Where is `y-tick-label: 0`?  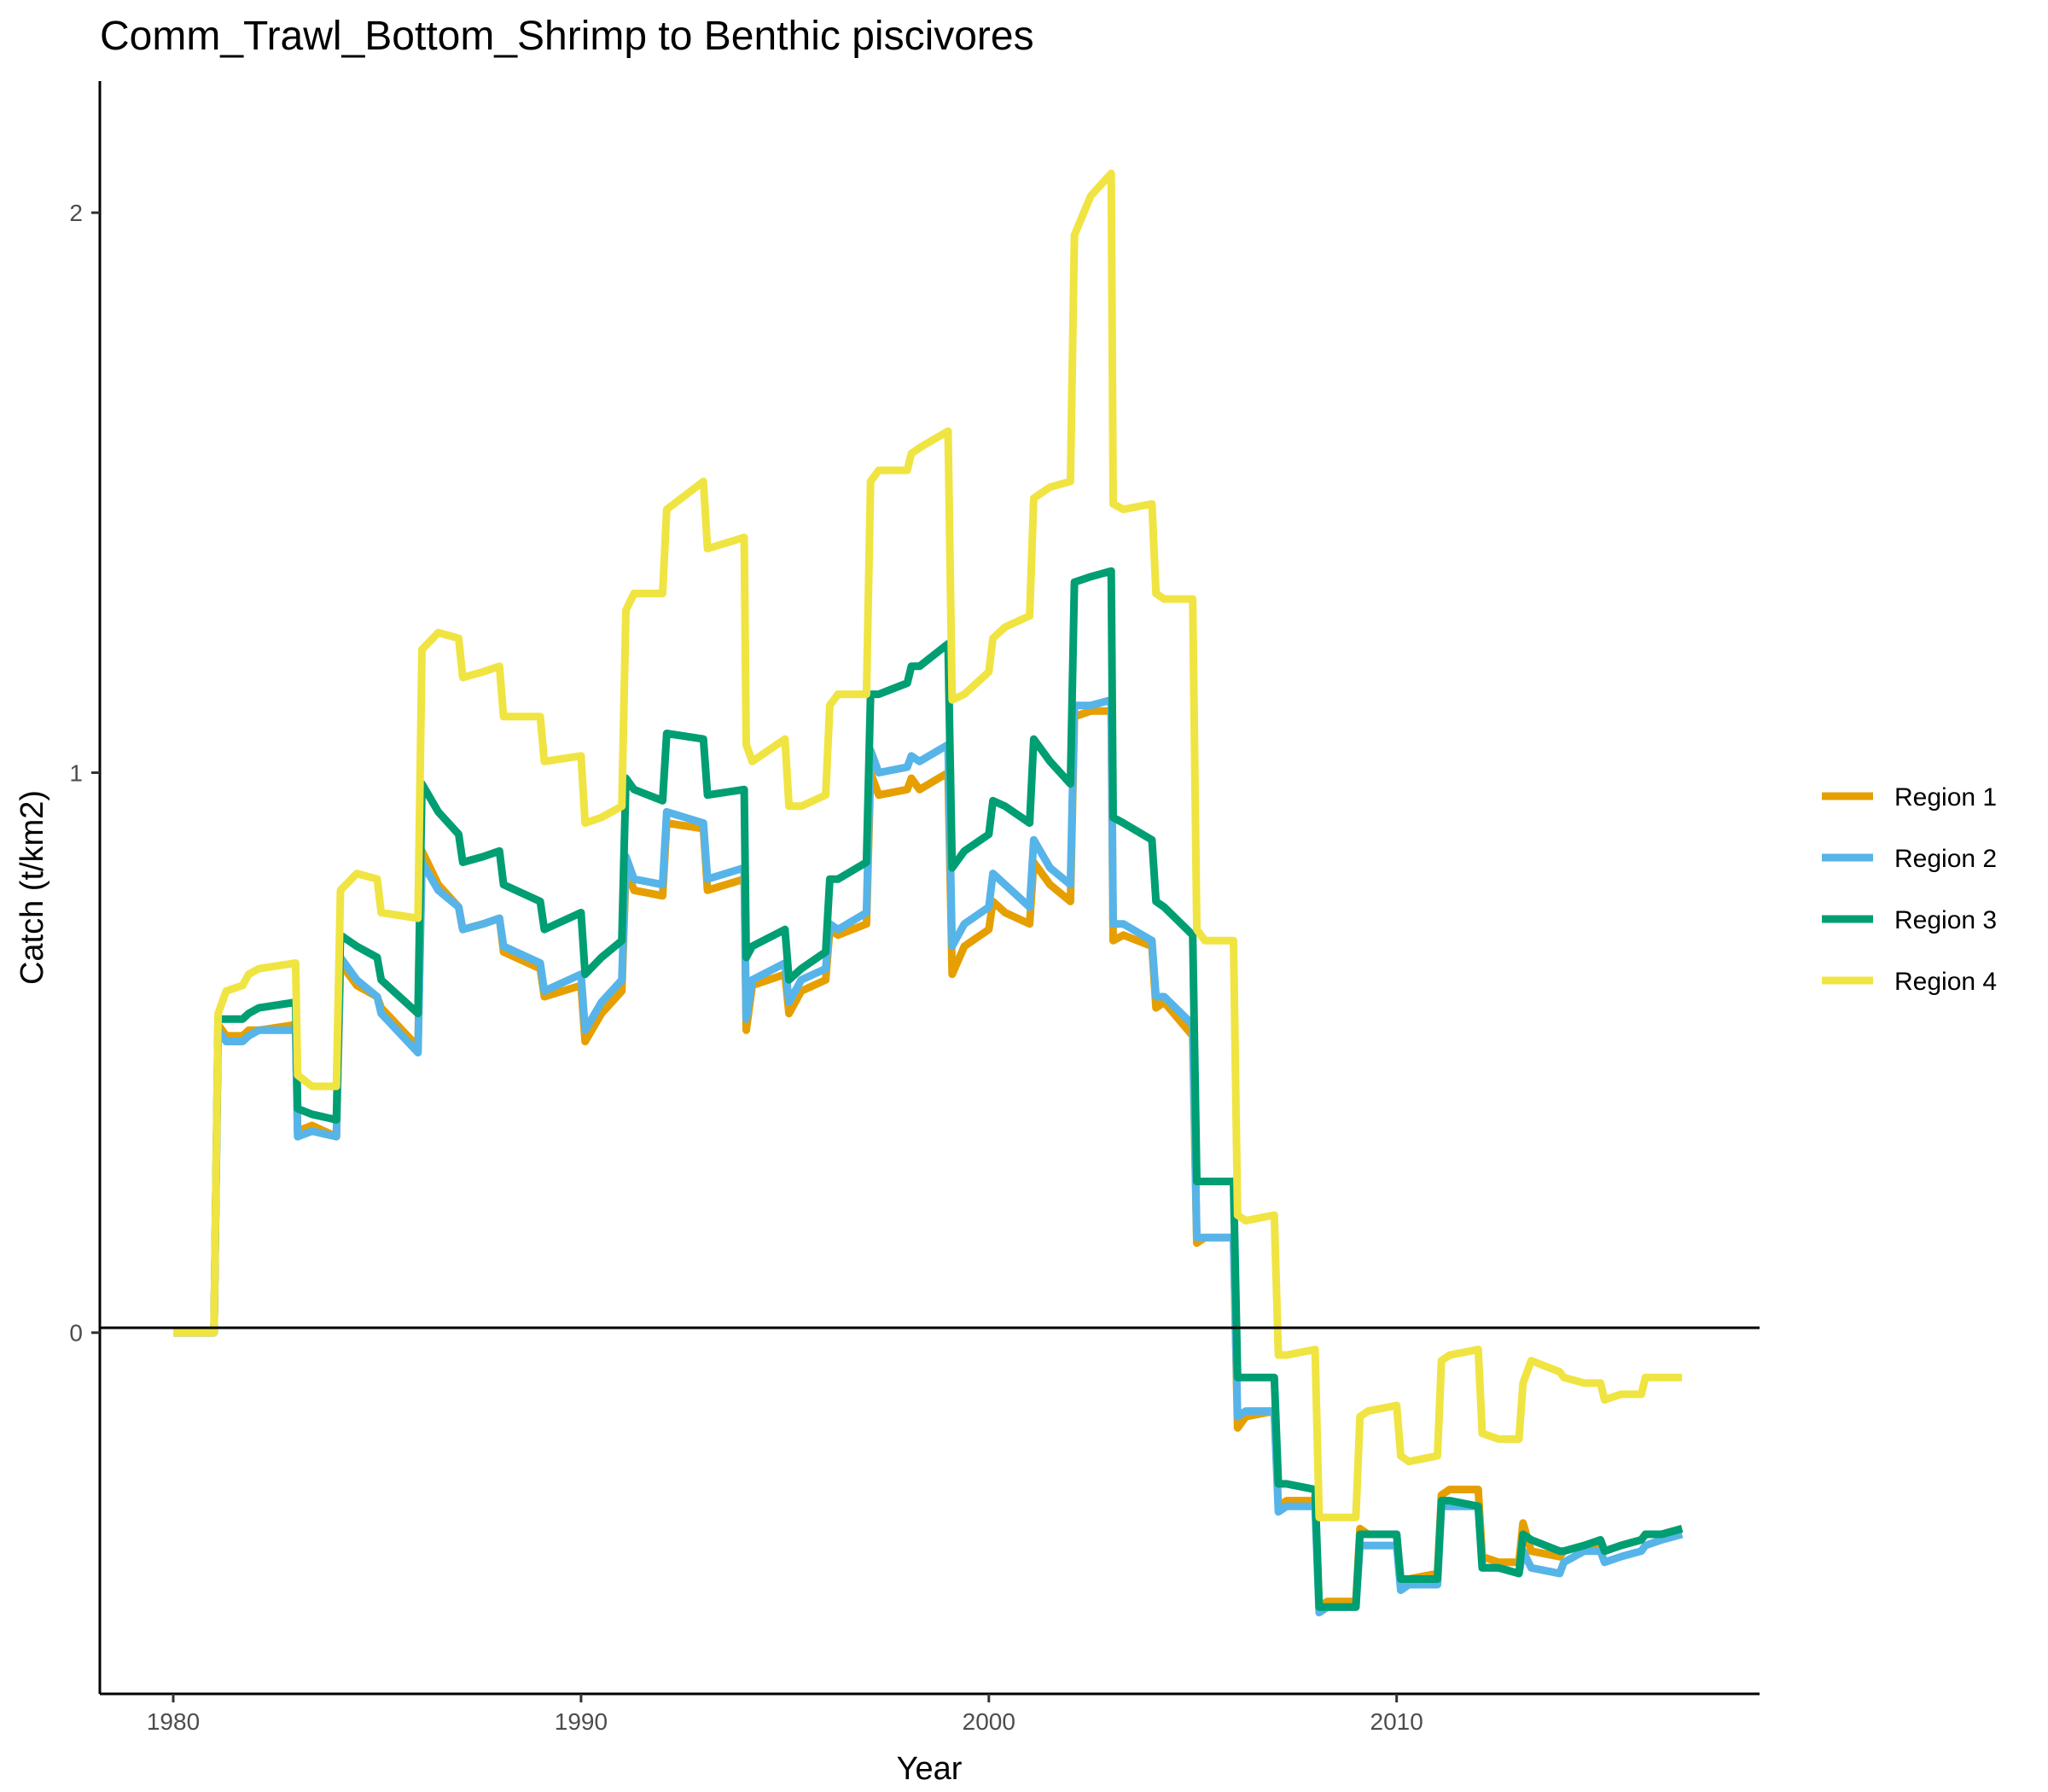
y-tick-label: 0 is located at coordinates (76, 1333).